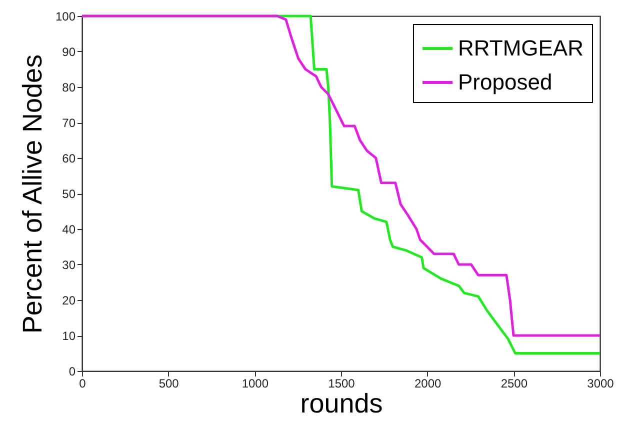  I want to click on y-tick-label: 100, so click(65, 17).